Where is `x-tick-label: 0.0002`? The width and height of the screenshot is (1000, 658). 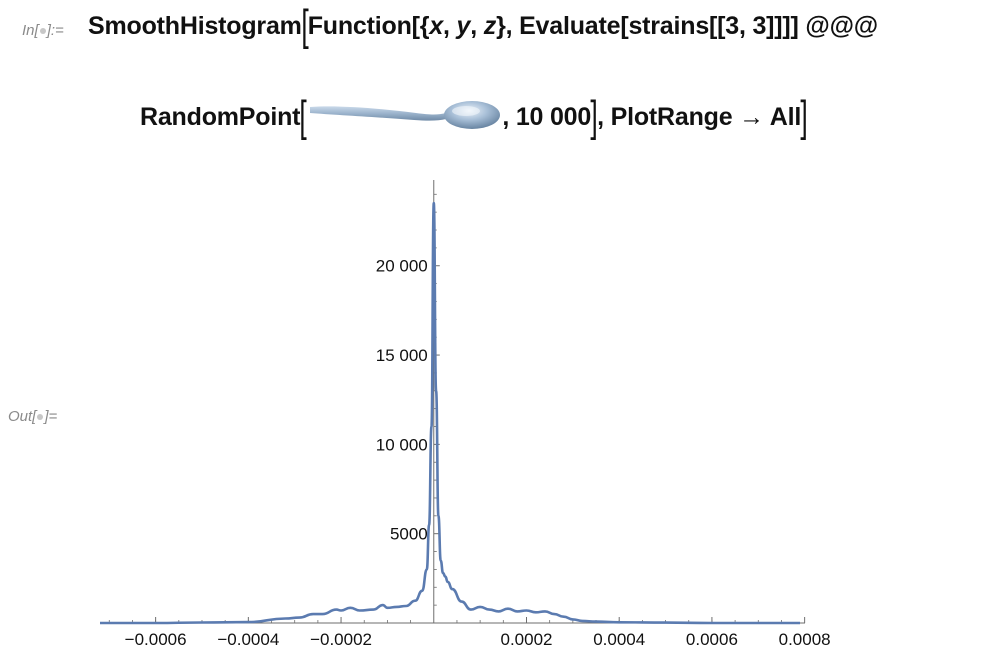
x-tick-label: 0.0002 is located at coordinates (526, 639).